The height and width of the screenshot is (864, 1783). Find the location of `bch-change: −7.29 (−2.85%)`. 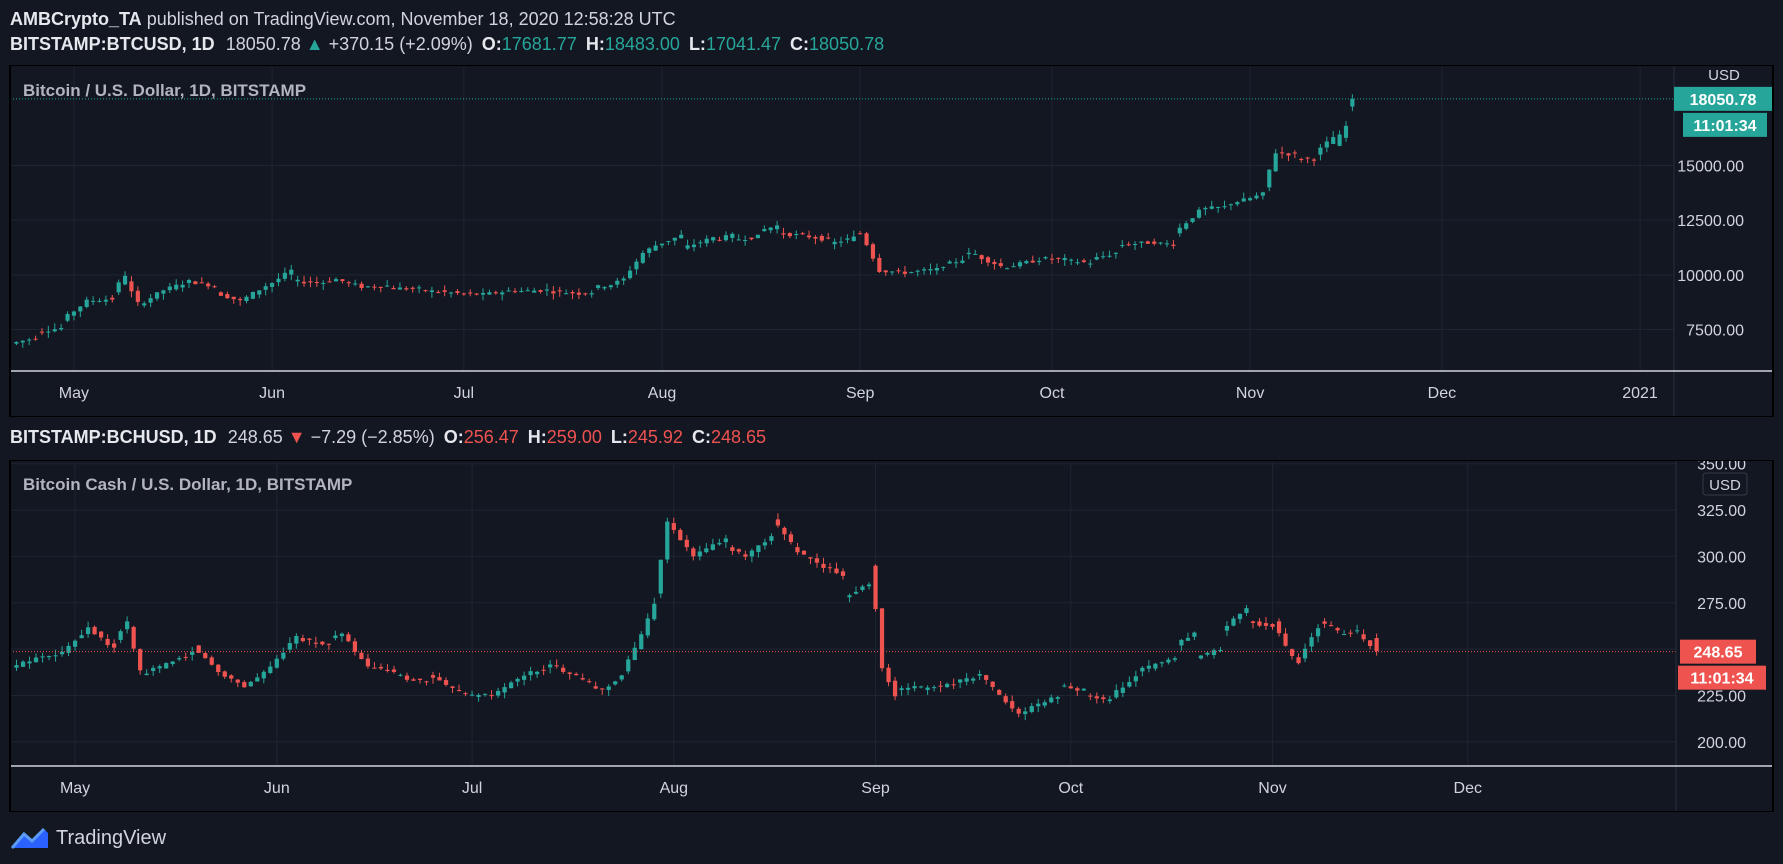

bch-change: −7.29 (−2.85%) is located at coordinates (372, 437).